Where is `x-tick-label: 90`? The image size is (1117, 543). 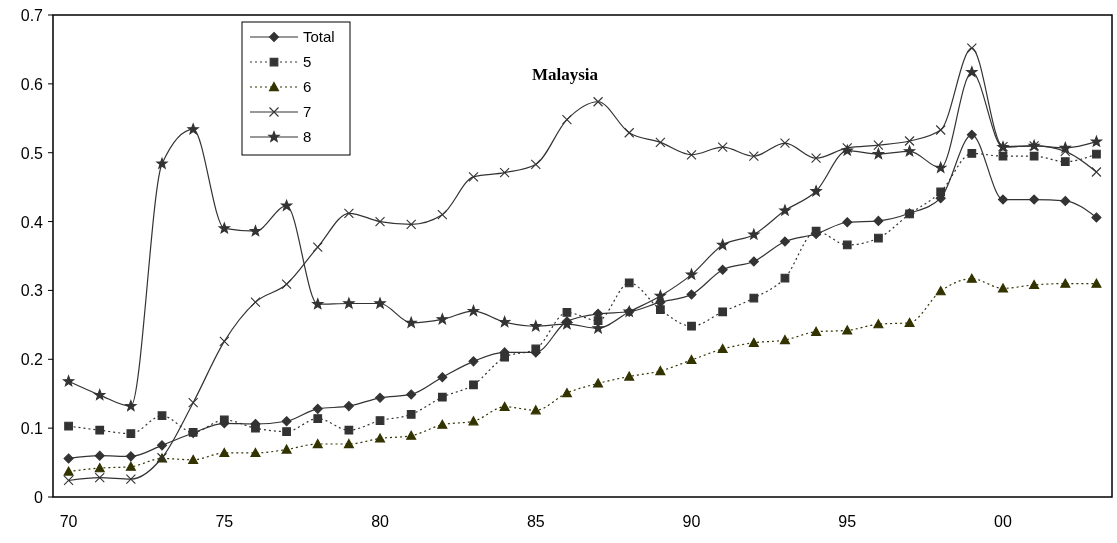 x-tick-label: 90 is located at coordinates (691, 521).